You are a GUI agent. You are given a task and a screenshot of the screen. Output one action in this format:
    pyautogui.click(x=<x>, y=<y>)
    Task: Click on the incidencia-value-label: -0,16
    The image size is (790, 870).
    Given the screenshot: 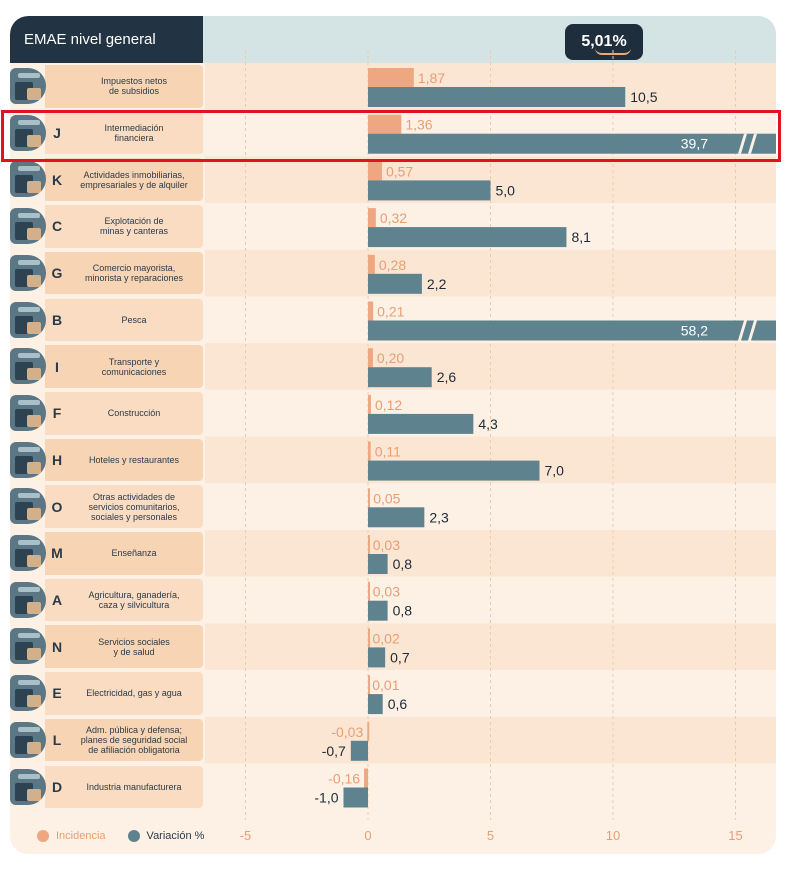 What is the action you would take?
    pyautogui.click(x=344, y=779)
    